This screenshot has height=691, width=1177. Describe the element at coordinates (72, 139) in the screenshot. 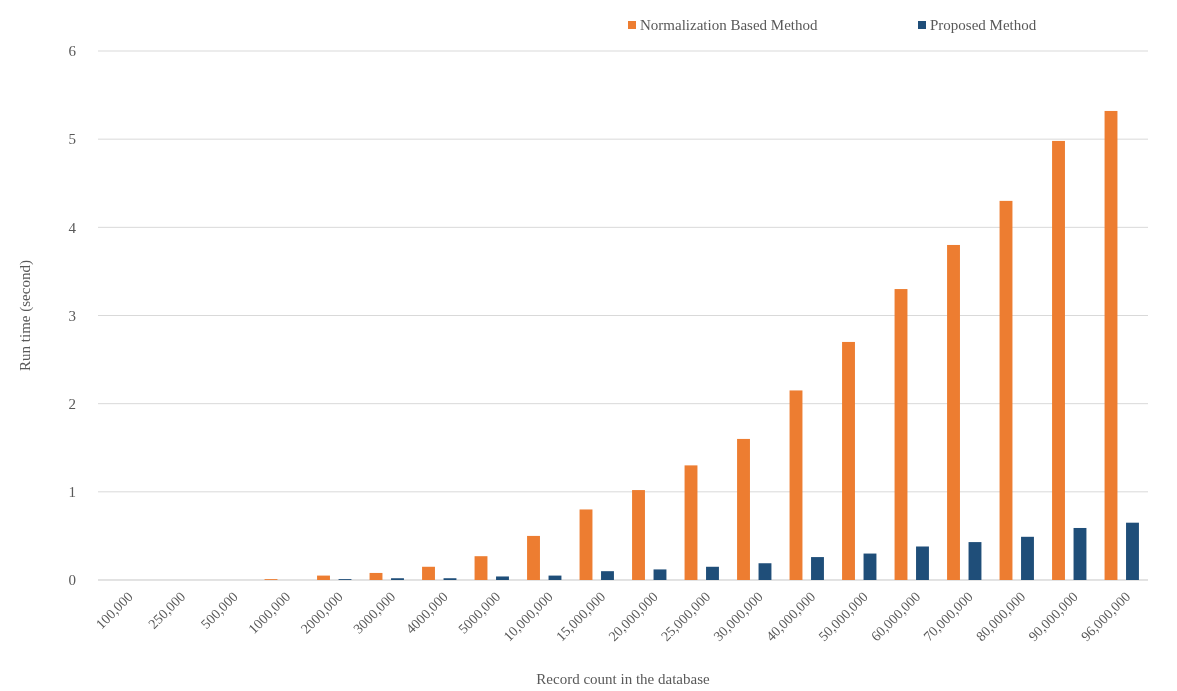

I see `y-tick-label: 5` at that location.